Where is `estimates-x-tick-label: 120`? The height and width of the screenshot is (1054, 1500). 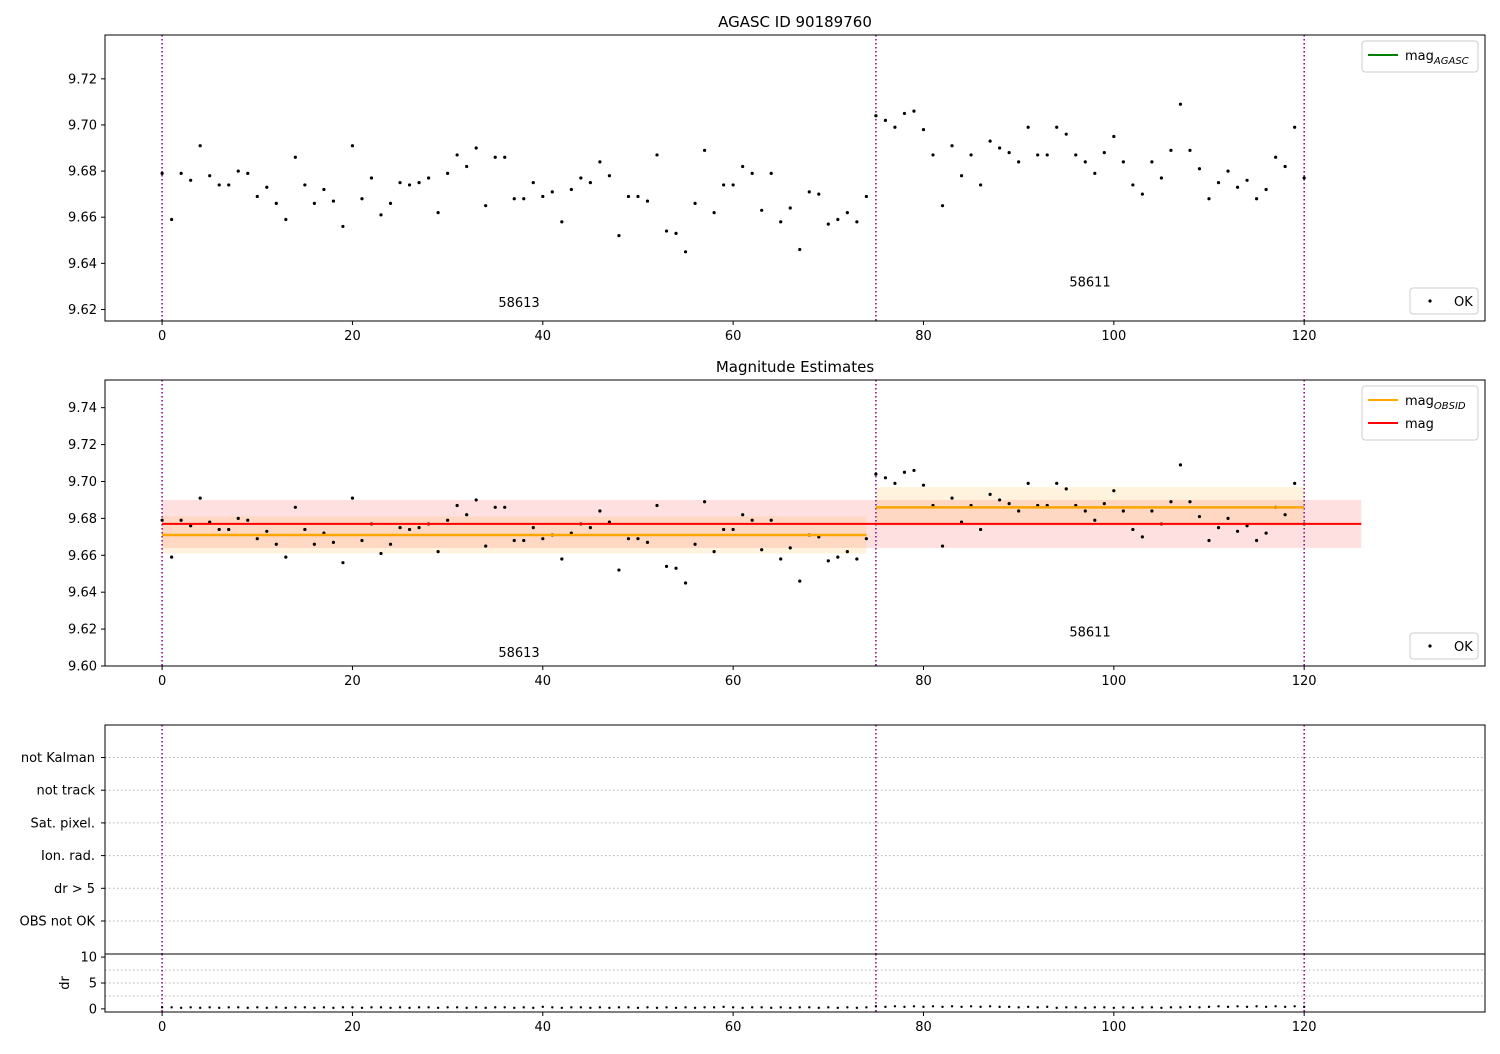 estimates-x-tick-label: 120 is located at coordinates (1304, 681).